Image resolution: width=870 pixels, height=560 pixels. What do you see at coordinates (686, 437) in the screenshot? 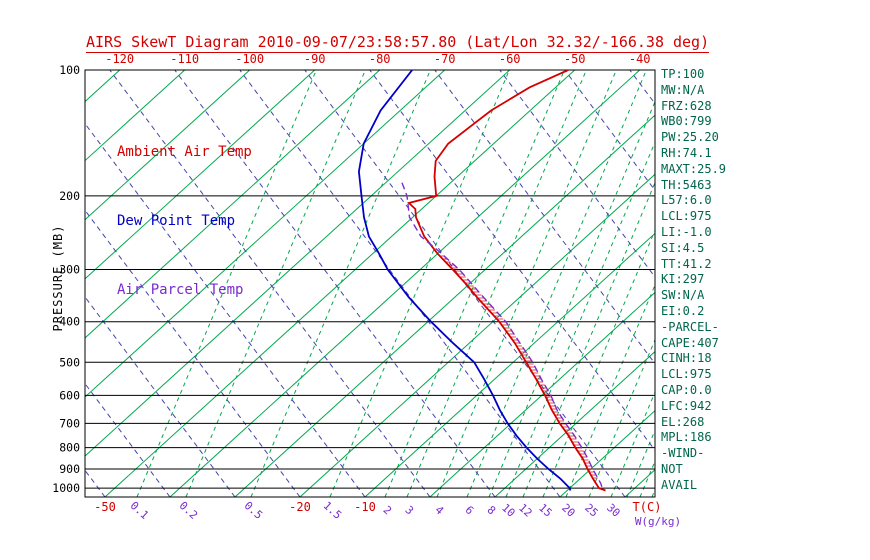
I see `stat-line: MPL:186` at bounding box center [686, 437].